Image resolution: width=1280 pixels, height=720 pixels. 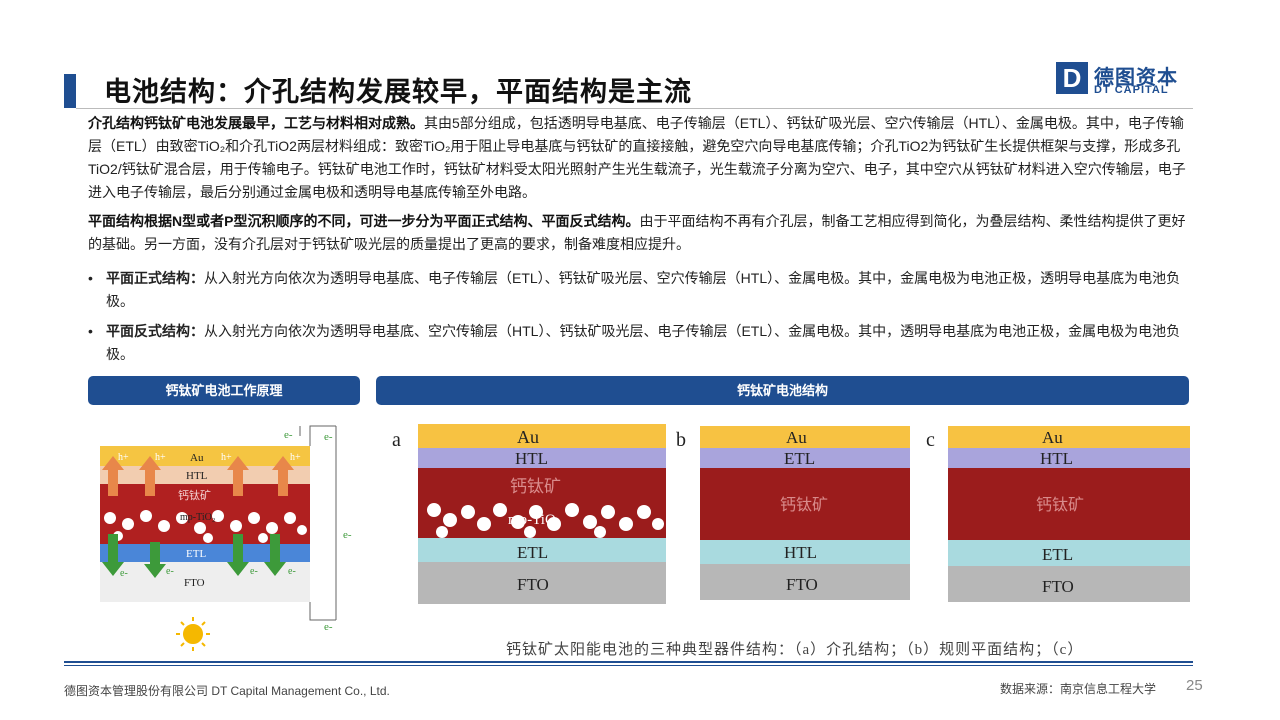 I want to click on label-htl: HTL, so click(x=197, y=476).